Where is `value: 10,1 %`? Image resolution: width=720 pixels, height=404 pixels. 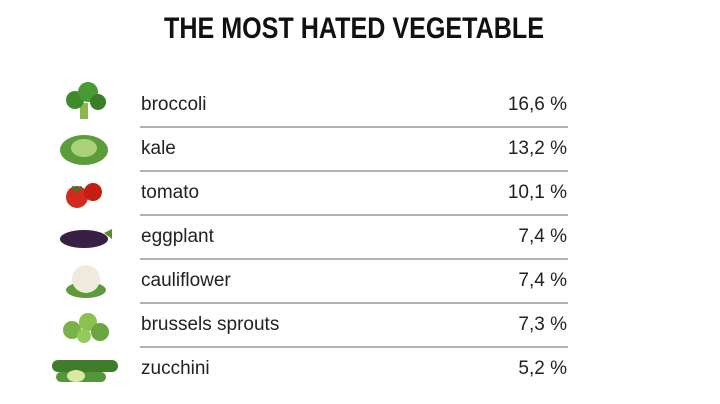
value: 10,1 % is located at coordinates (537, 192).